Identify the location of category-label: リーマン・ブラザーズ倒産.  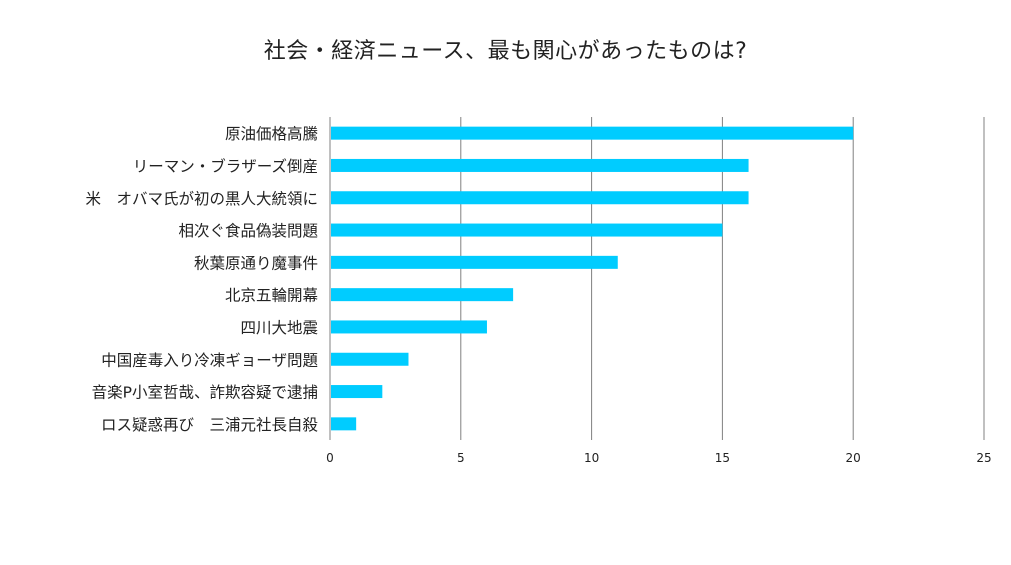
(225, 165).